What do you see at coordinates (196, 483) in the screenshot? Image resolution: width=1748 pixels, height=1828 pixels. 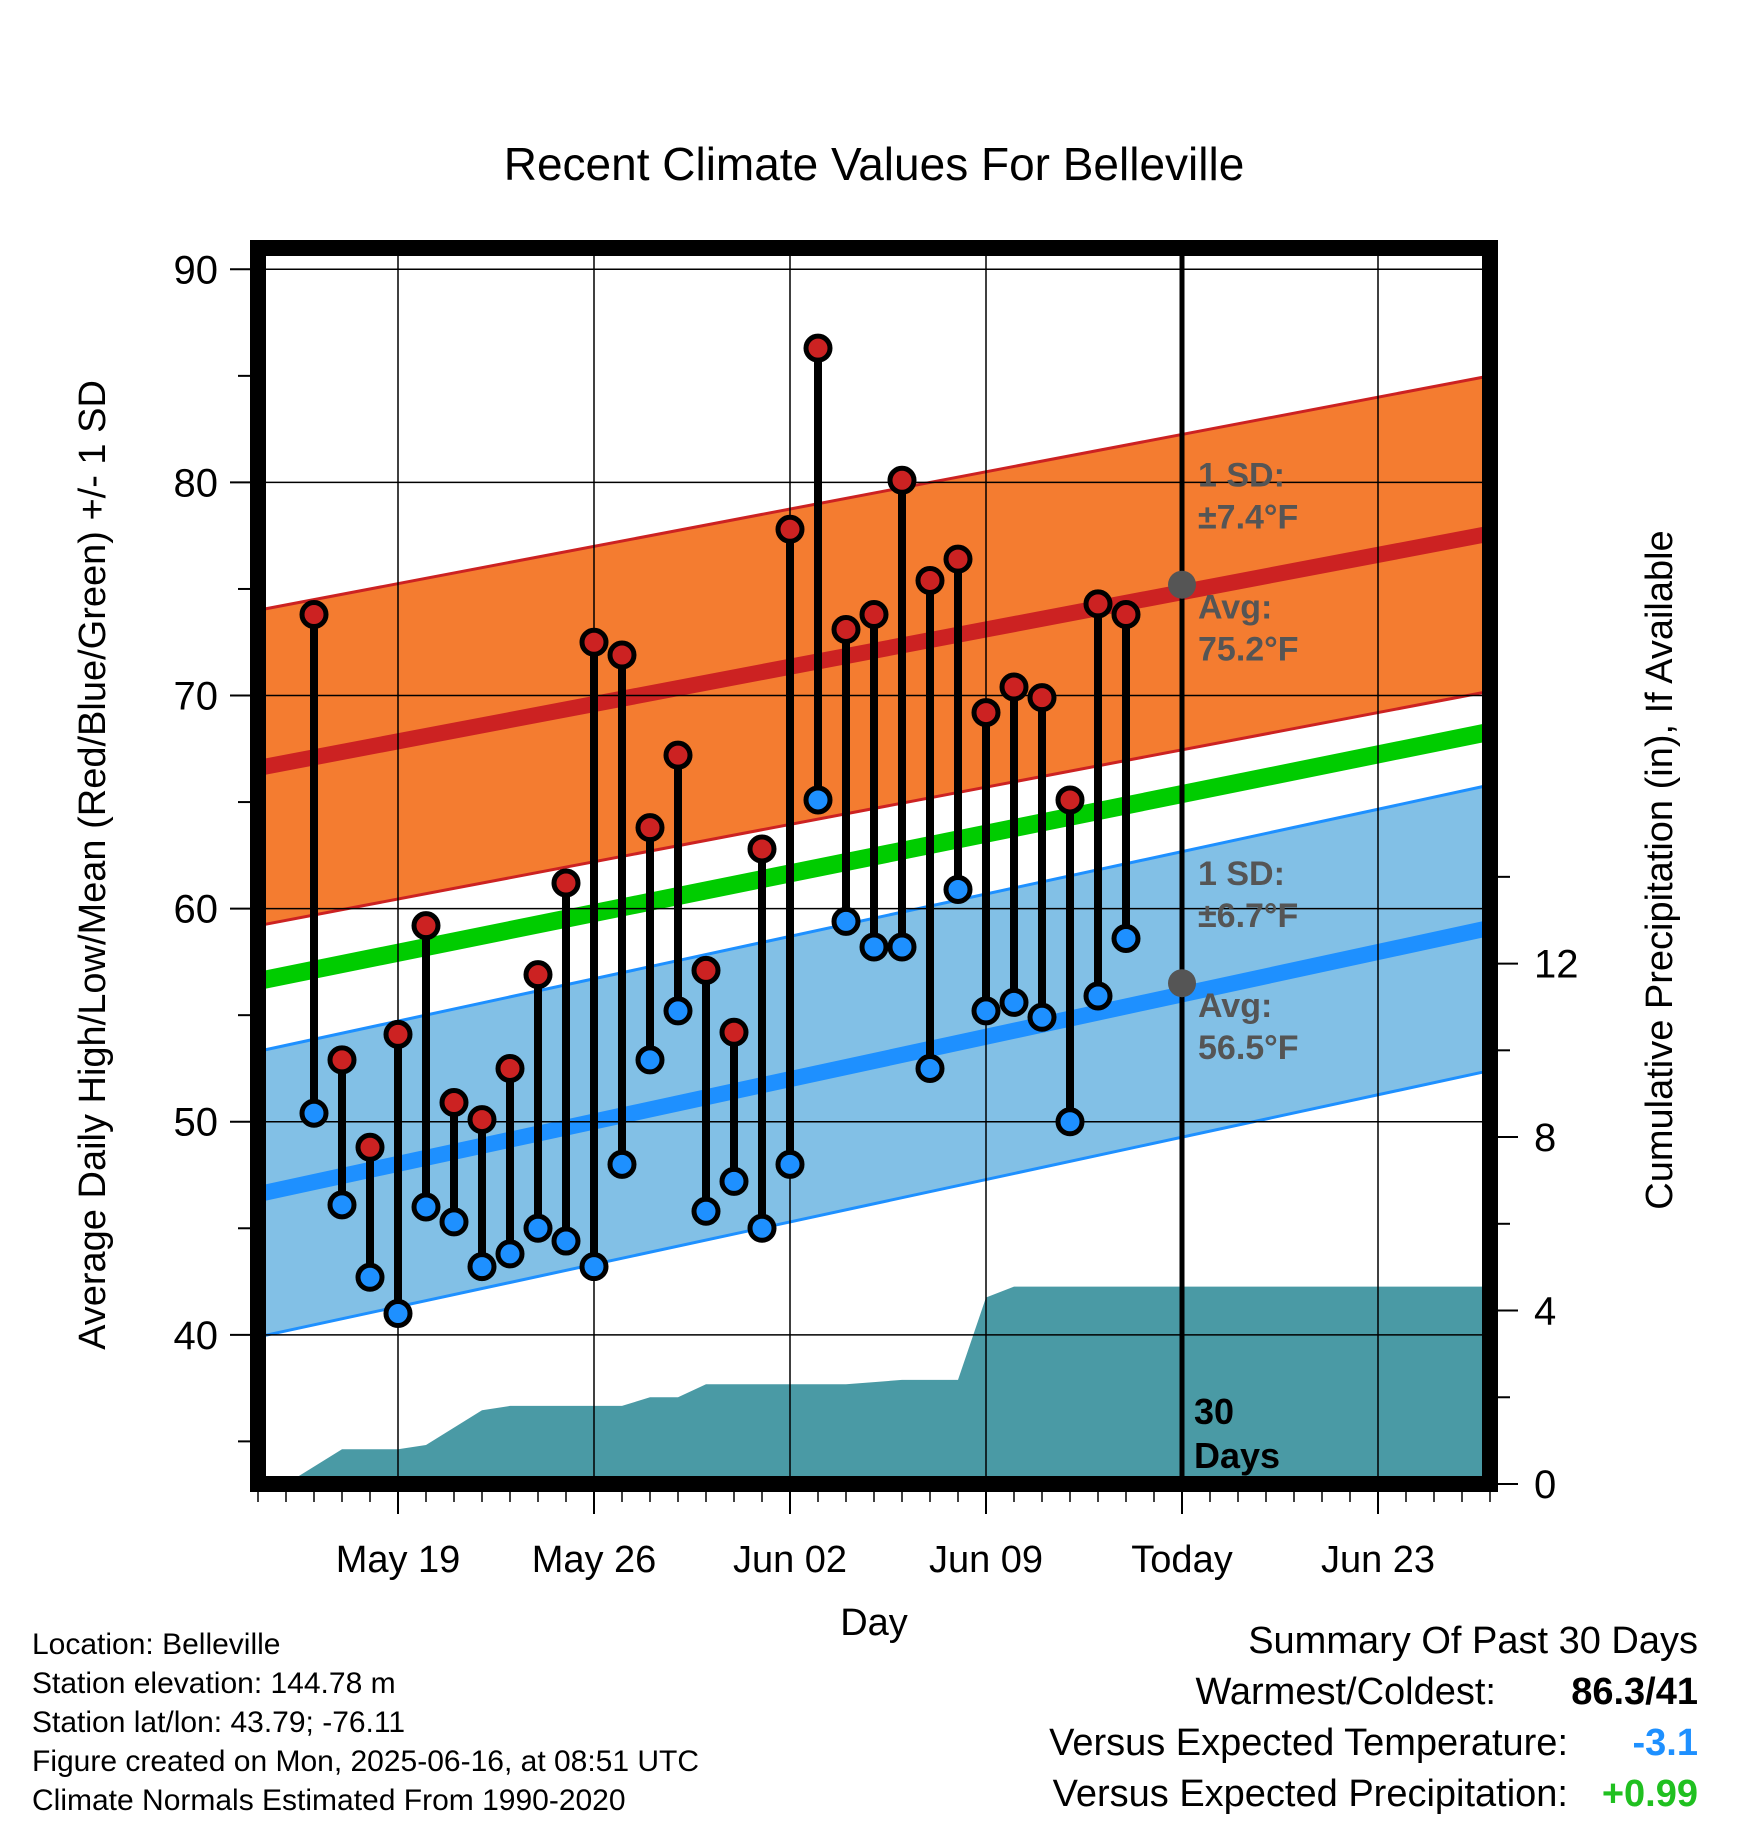 I see `y-tick-label: 80` at bounding box center [196, 483].